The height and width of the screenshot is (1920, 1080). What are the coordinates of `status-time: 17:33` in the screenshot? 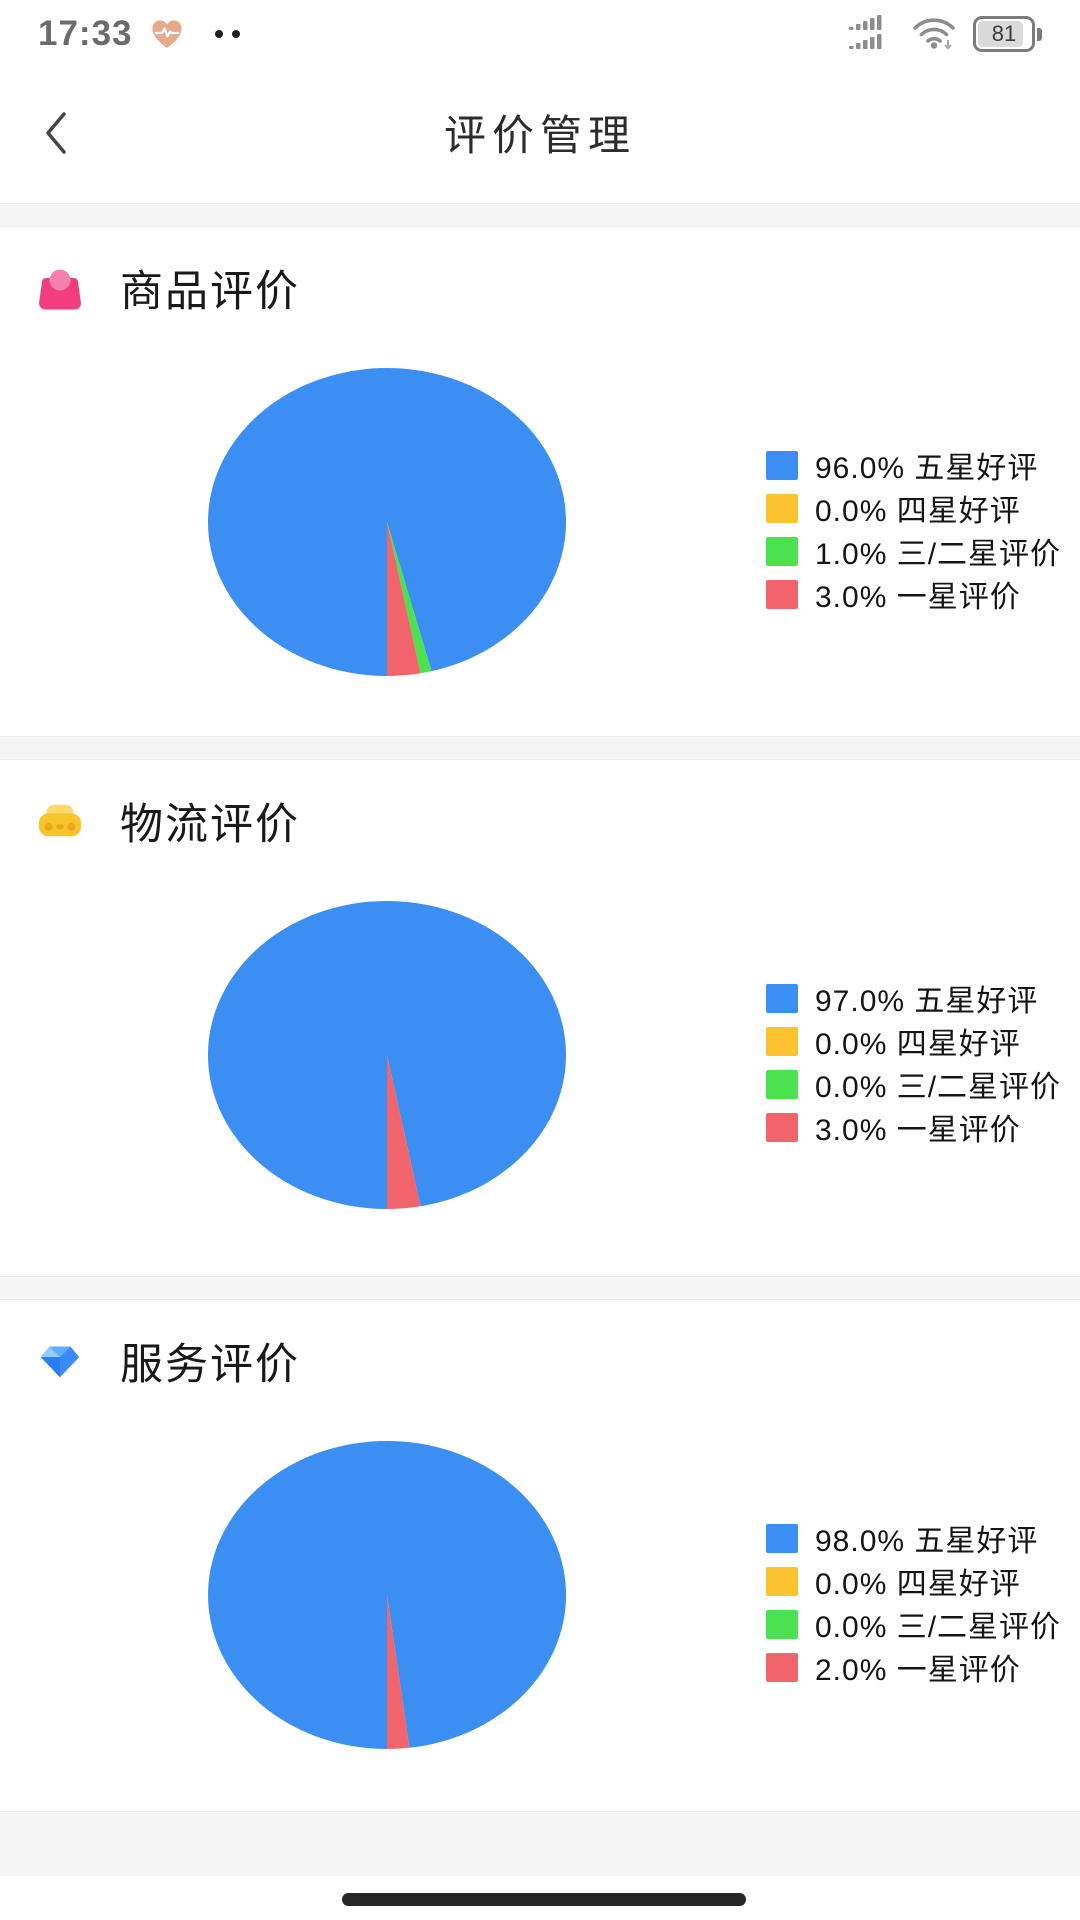 It's located at (85, 33).